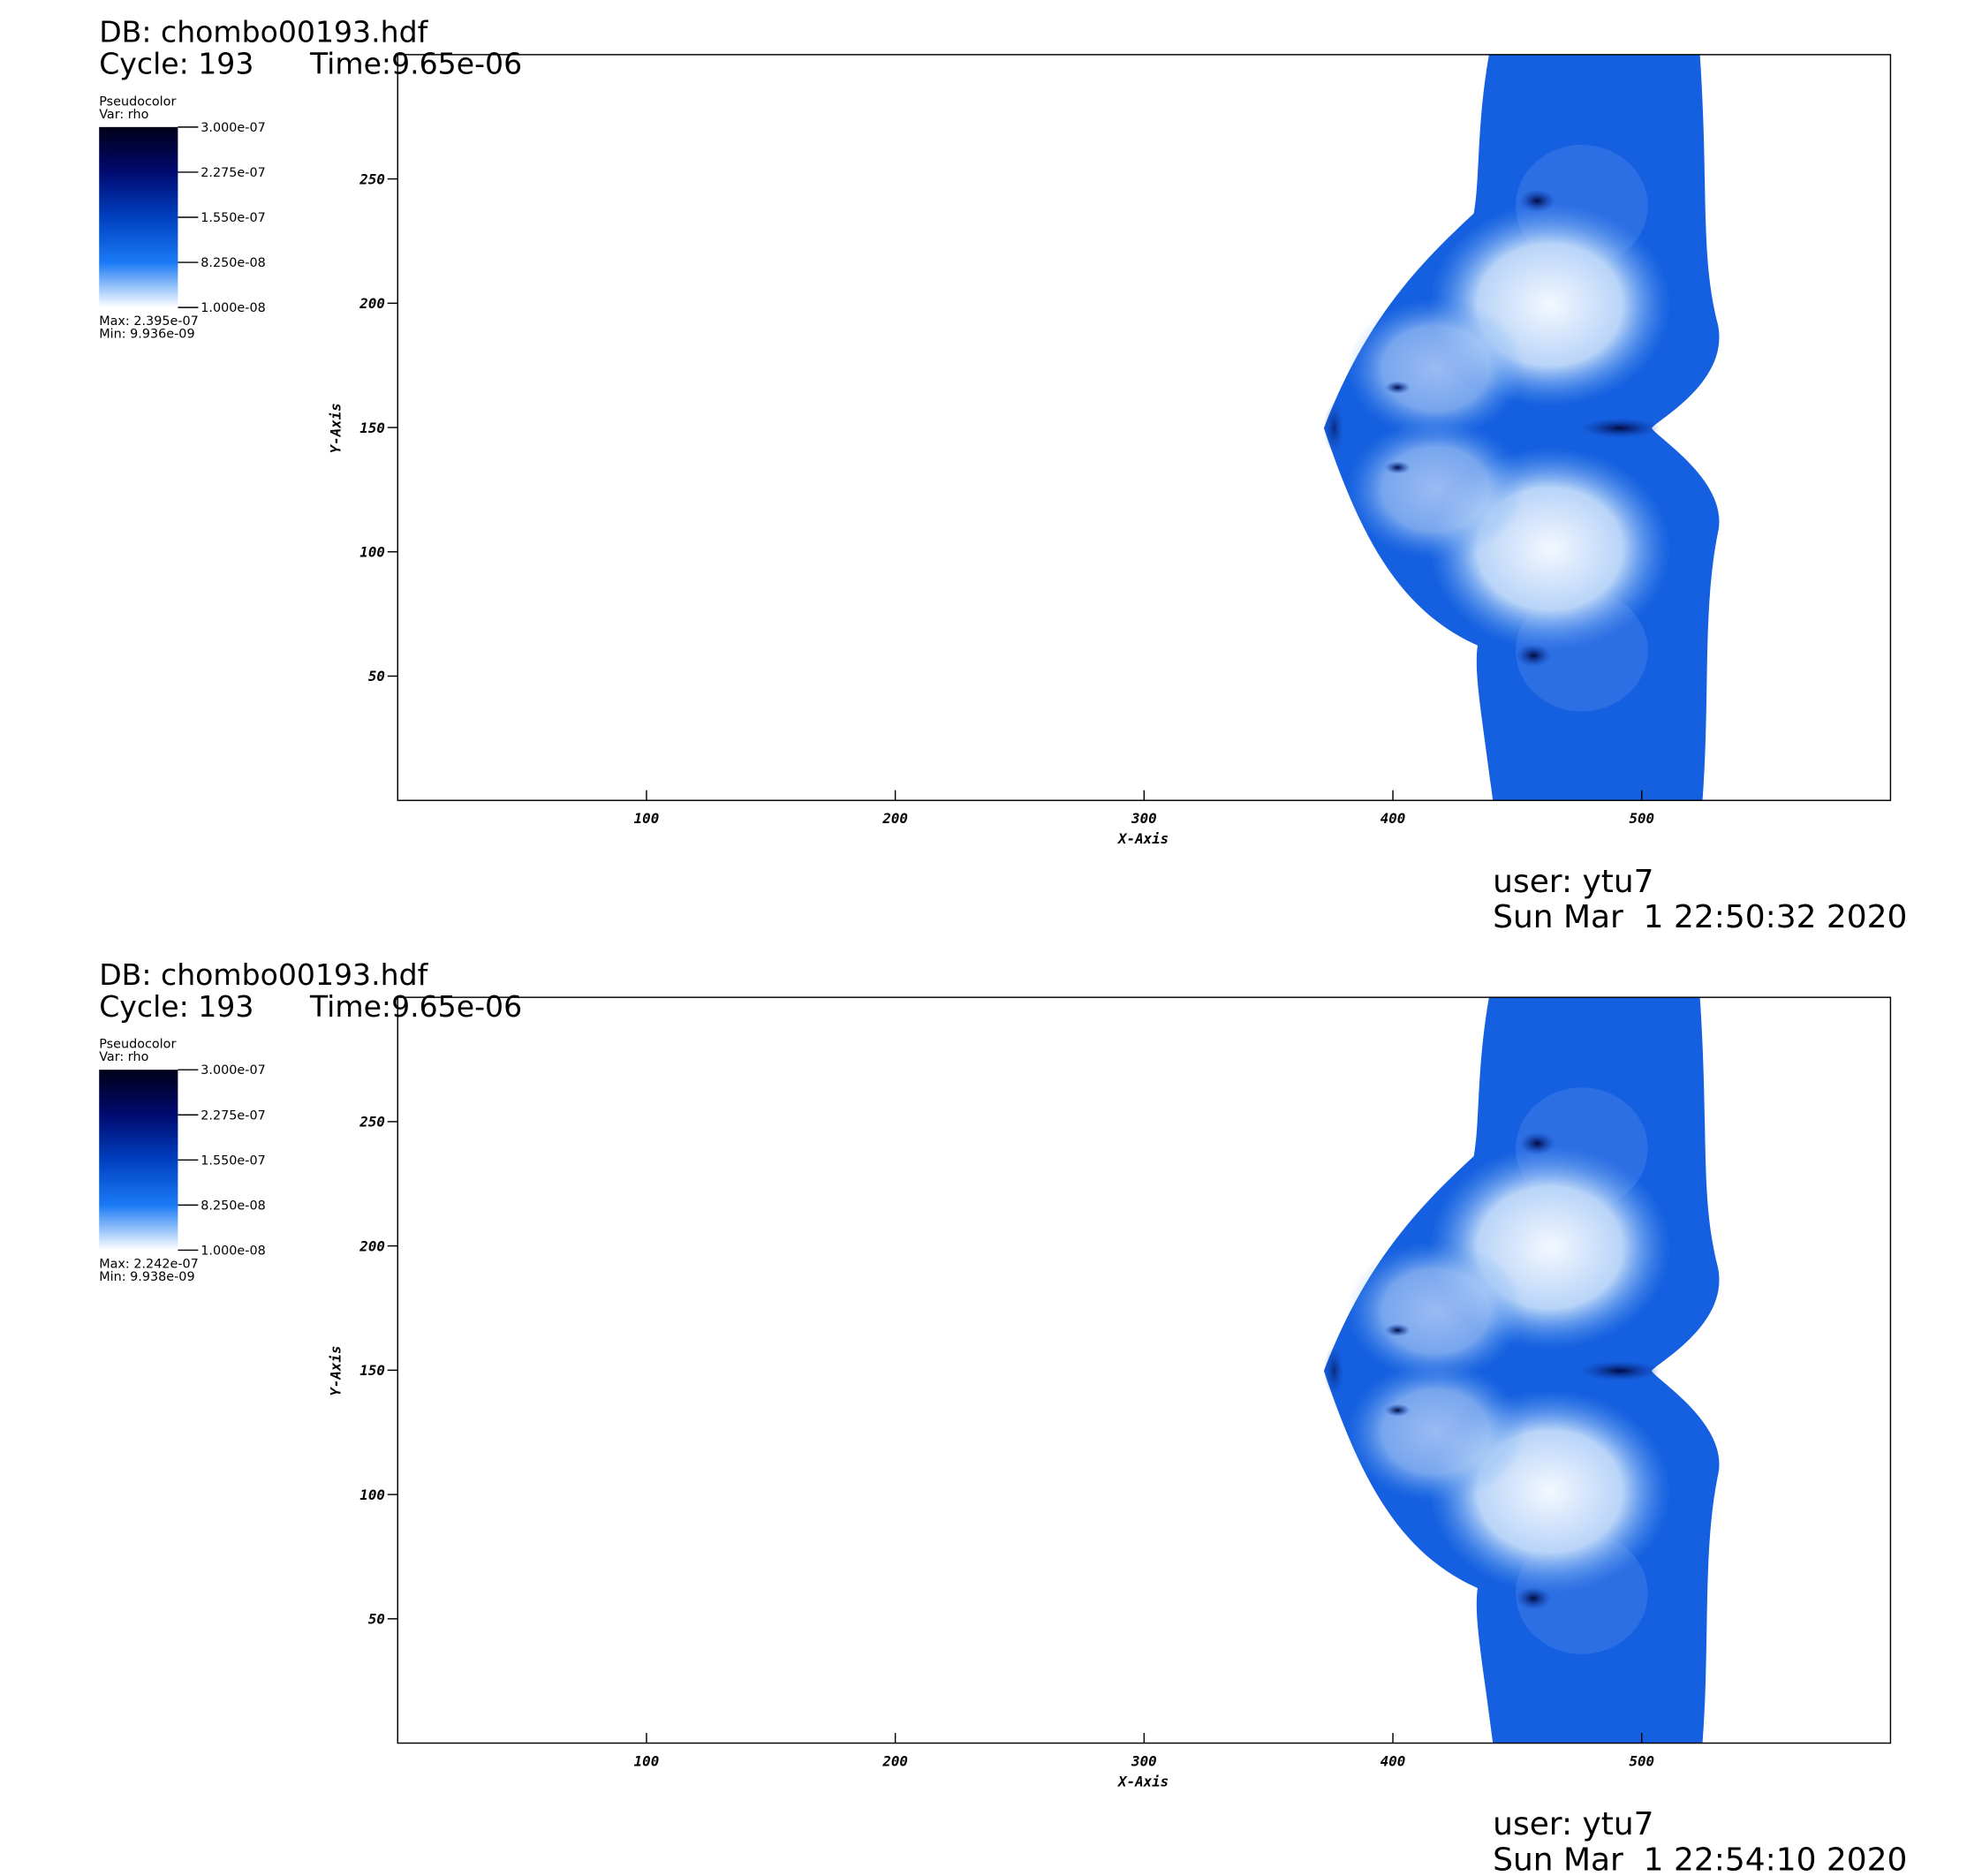 The width and height of the screenshot is (1982, 1876). I want to click on date: Sun Mar 1 22:50:32 2020, so click(1700, 917).